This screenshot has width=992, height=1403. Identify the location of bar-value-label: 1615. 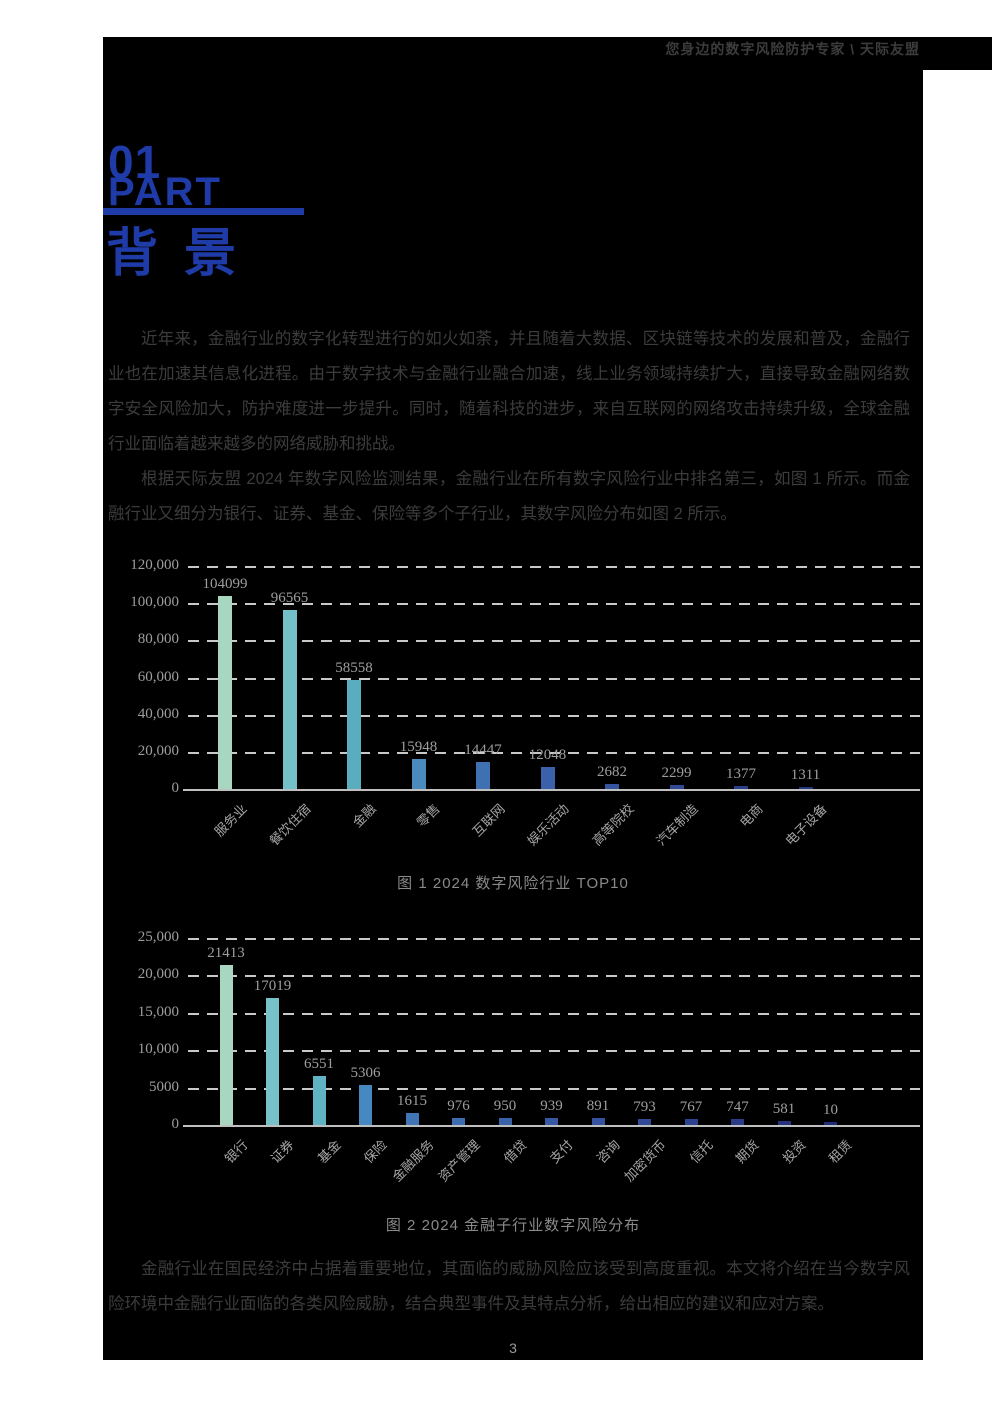
(412, 1100).